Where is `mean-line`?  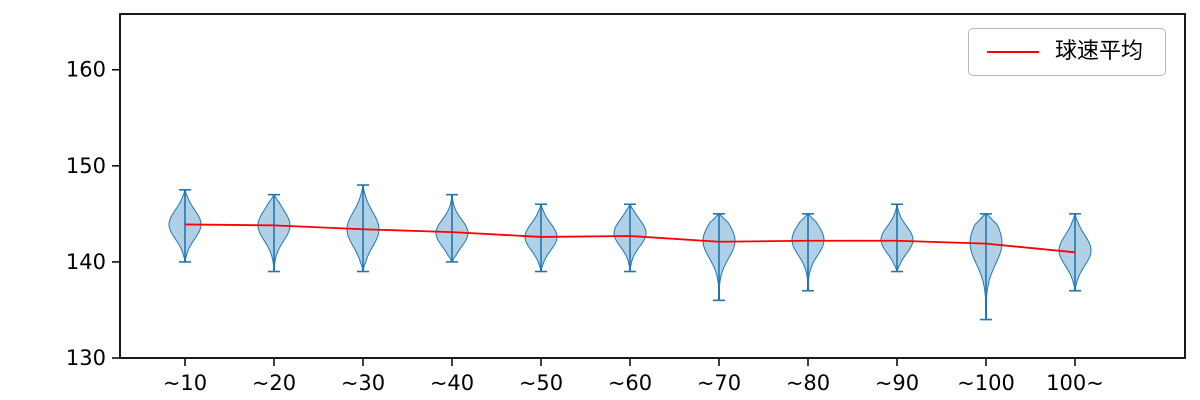
mean-line is located at coordinates (630, 238).